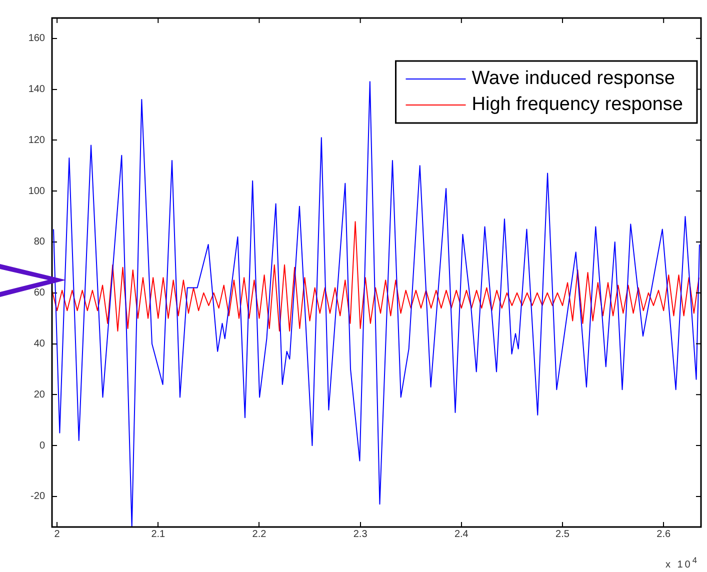 The width and height of the screenshot is (707, 572). Describe the element at coordinates (259, 534) in the screenshot. I see `x-tick-label: 2.2` at that location.